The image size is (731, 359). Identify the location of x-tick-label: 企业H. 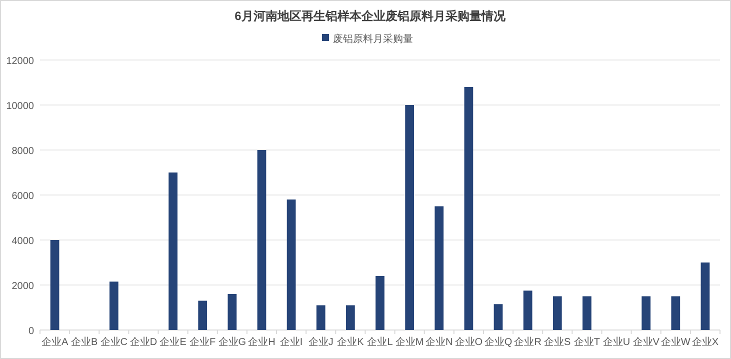
(262, 342).